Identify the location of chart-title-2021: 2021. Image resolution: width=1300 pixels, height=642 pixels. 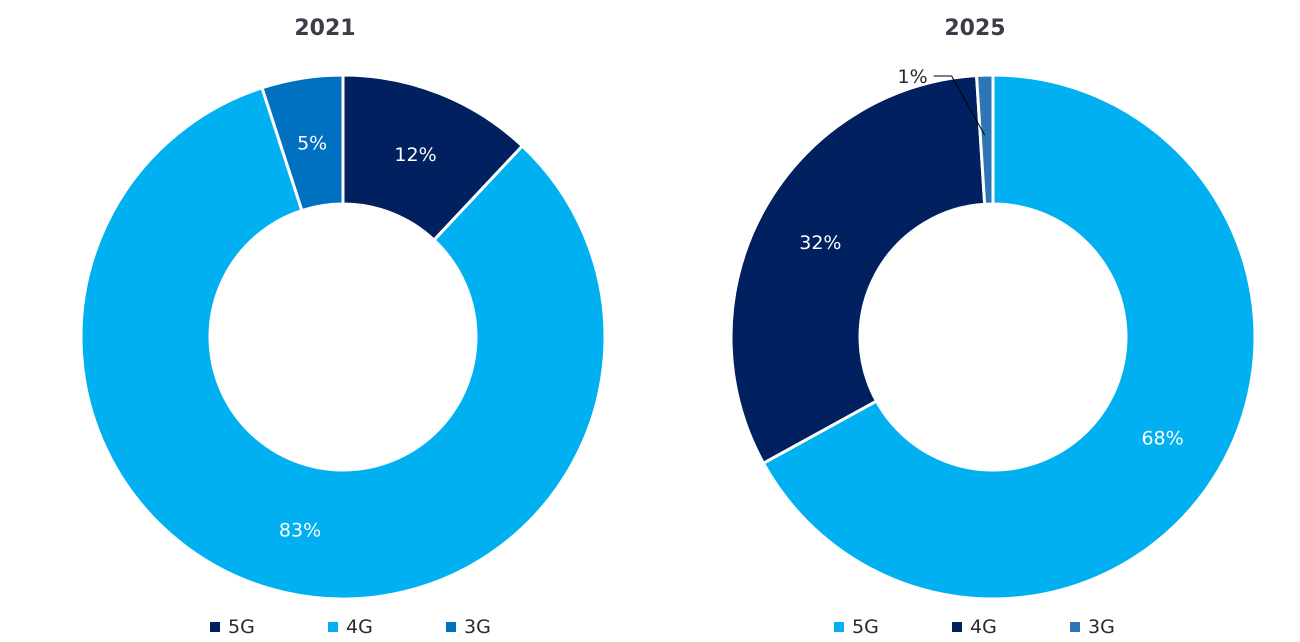
(325, 28).